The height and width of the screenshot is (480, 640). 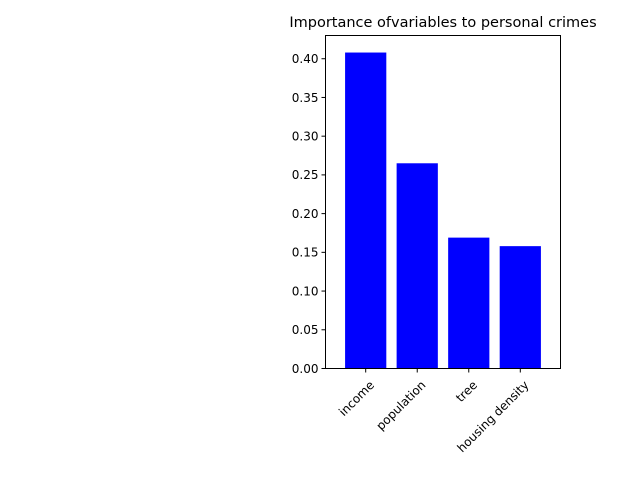 I want to click on y-tick-label: 0.35, so click(x=305, y=98).